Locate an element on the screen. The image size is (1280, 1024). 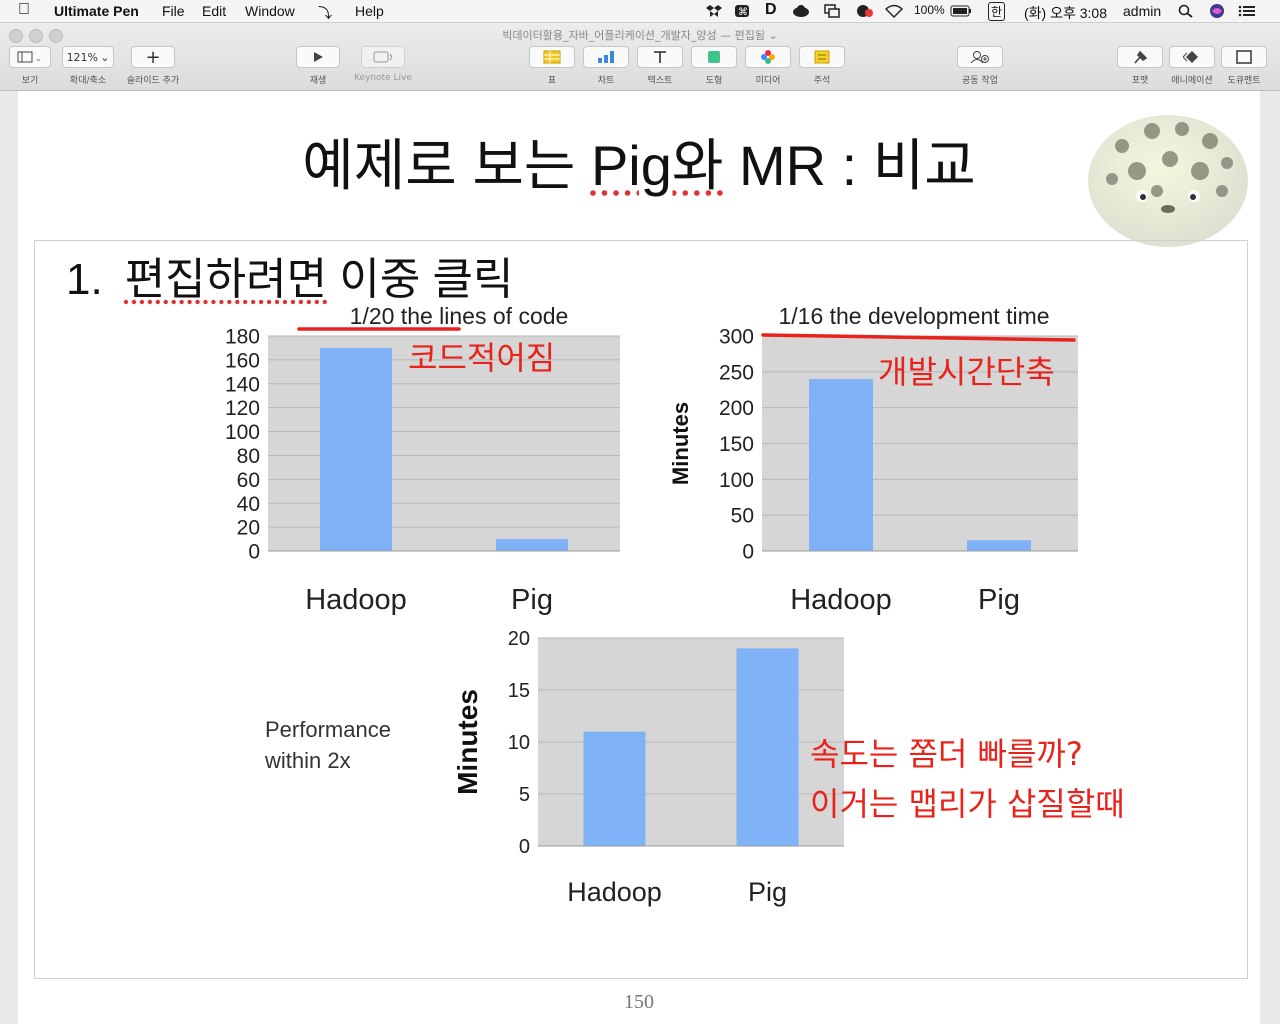
animate-diamond-icon is located at coordinates (1190, 57).